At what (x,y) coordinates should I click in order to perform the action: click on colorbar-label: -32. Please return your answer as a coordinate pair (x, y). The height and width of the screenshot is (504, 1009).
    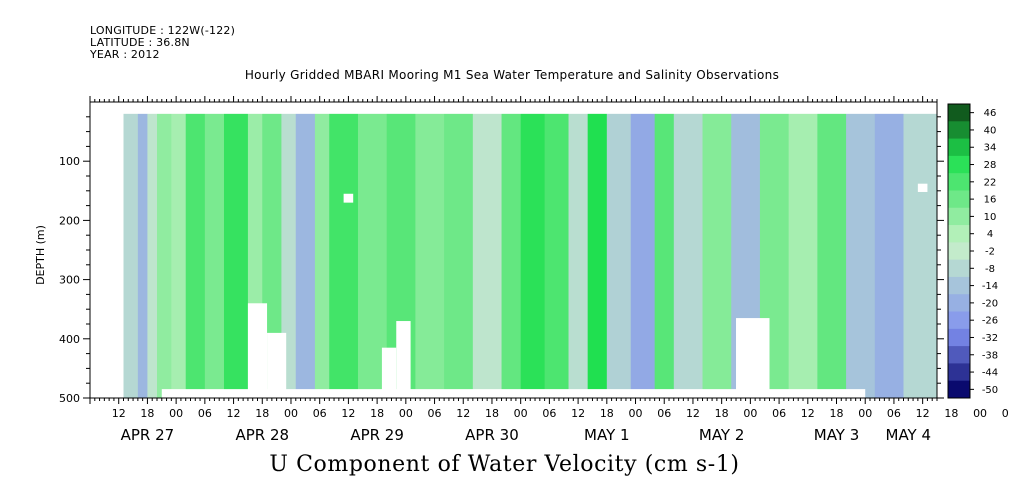
    Looking at the image, I should click on (990, 338).